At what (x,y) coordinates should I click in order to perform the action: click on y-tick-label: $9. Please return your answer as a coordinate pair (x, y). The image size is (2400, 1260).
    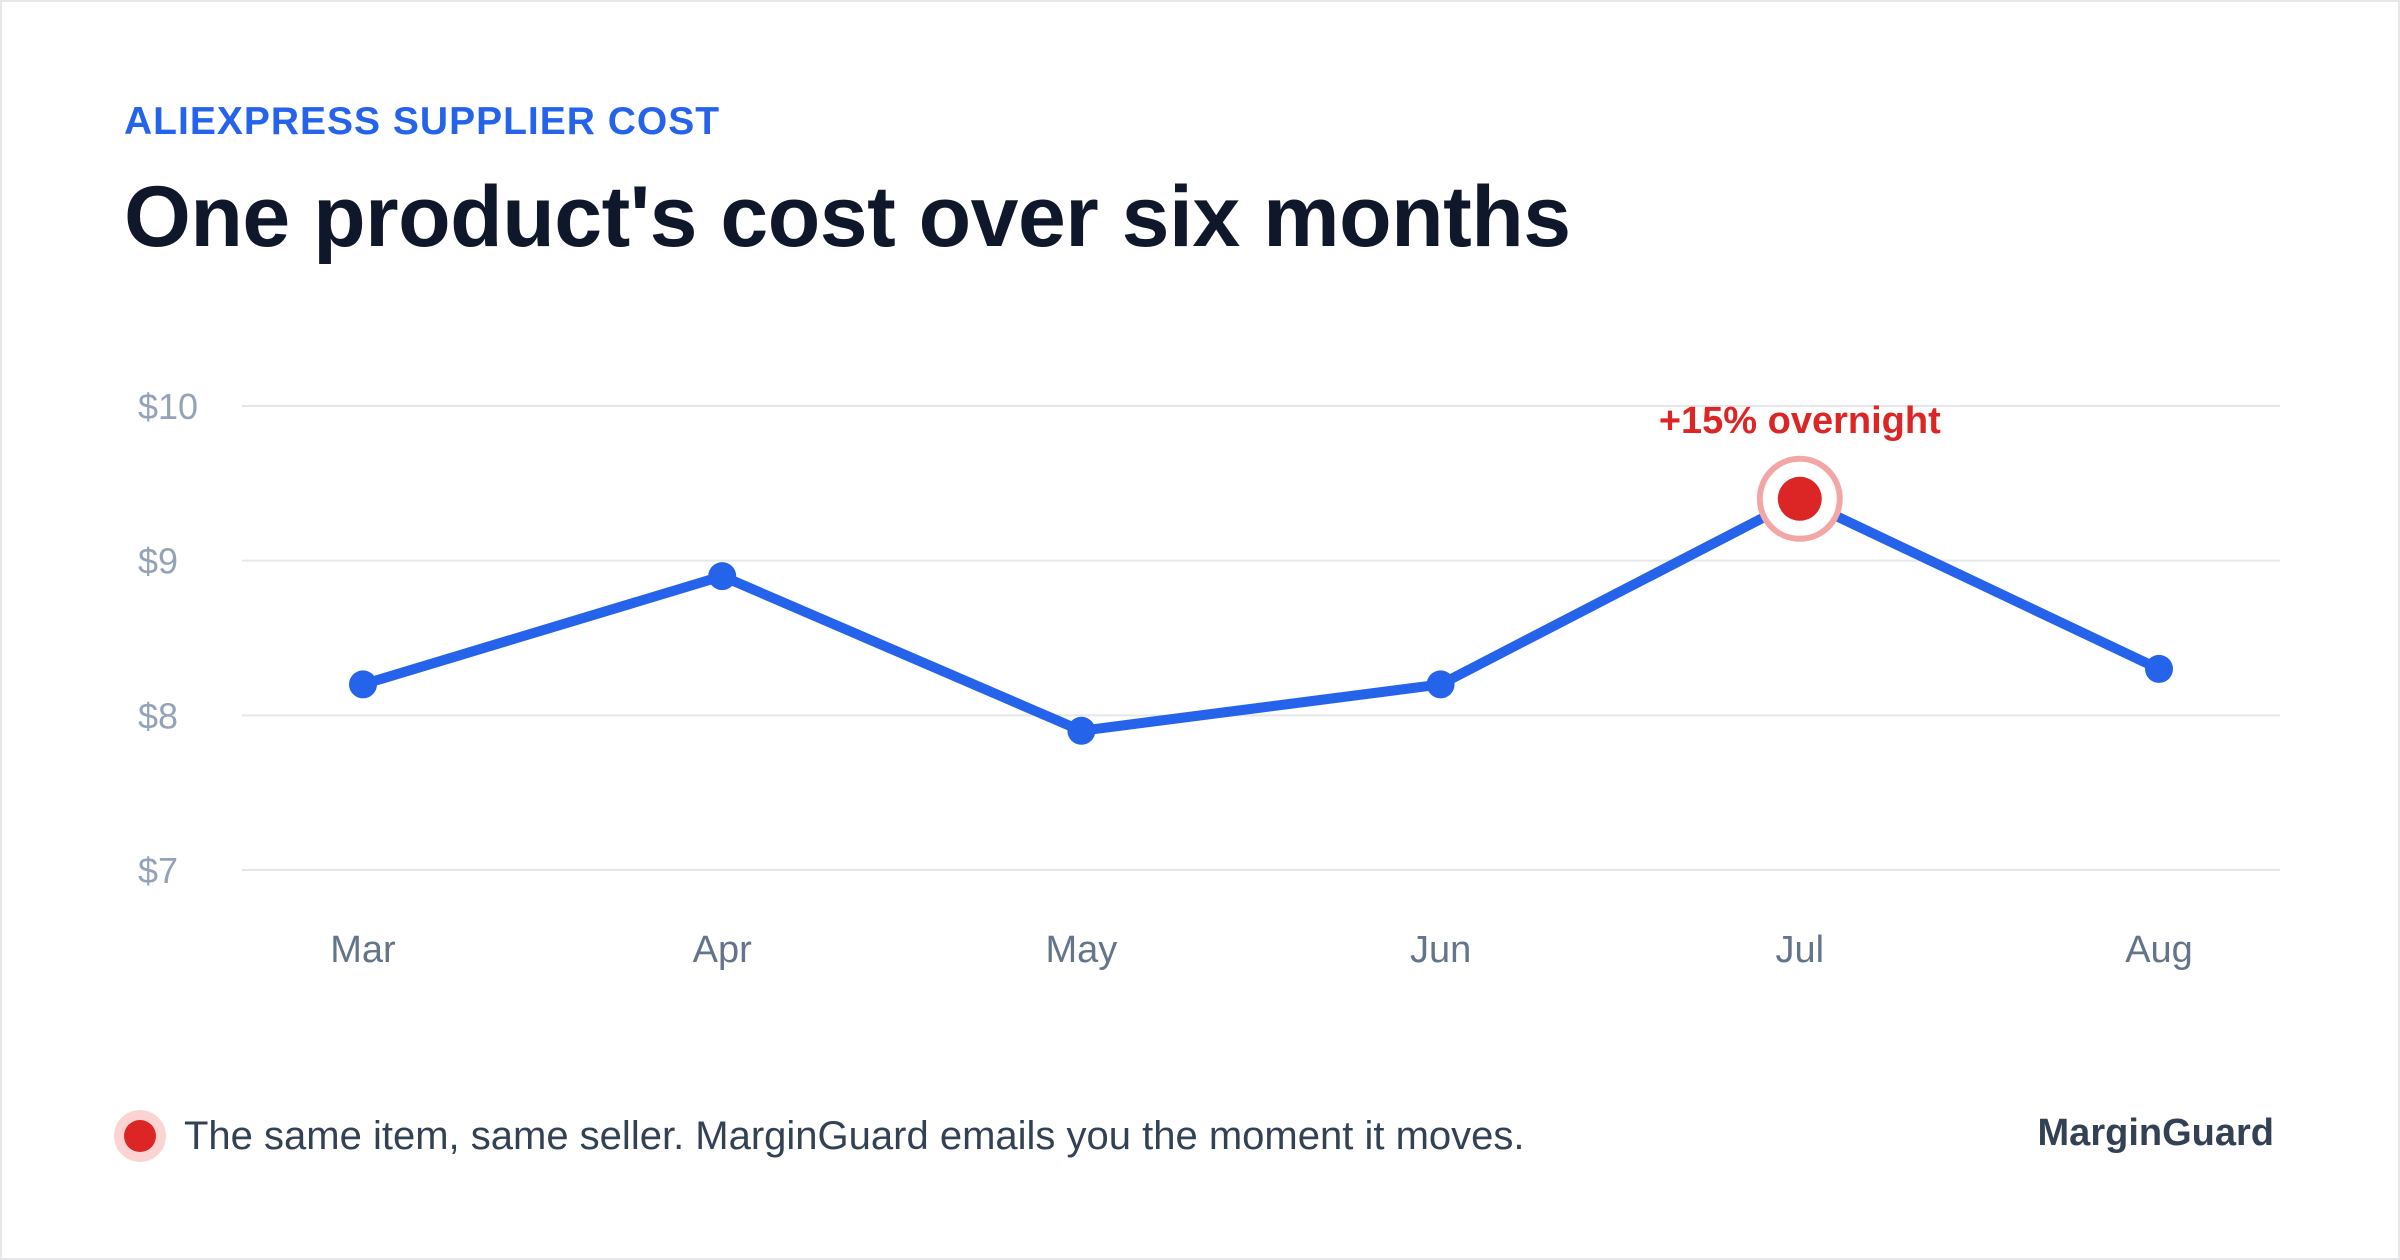
    Looking at the image, I should click on (158, 561).